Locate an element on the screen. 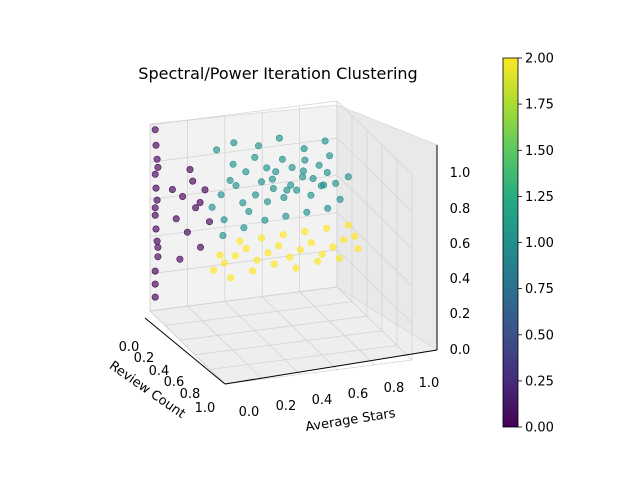 This screenshot has width=640, height=480. colorbar: 0.00 0.25 0.50 0.75 1.00 1.25 1.50 1.75 2.00 is located at coordinates (528, 244).